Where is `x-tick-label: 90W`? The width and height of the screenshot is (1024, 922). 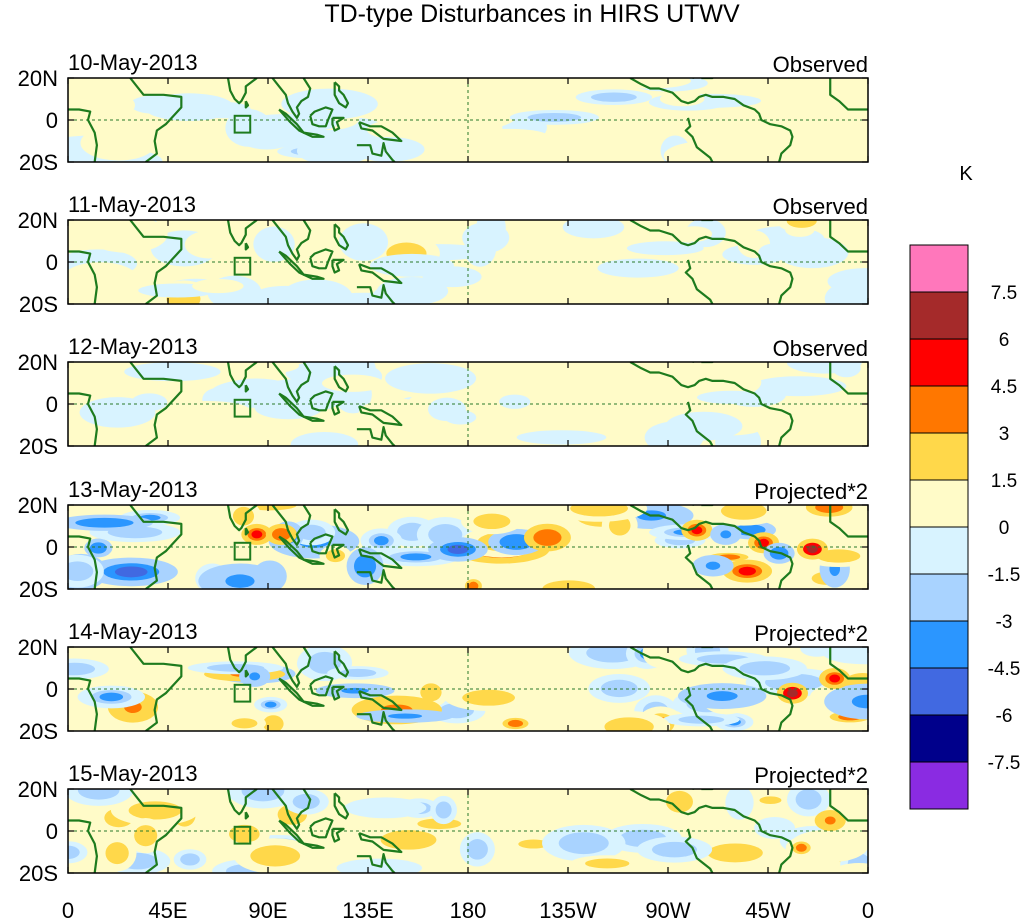 x-tick-label: 90W is located at coordinates (667, 910).